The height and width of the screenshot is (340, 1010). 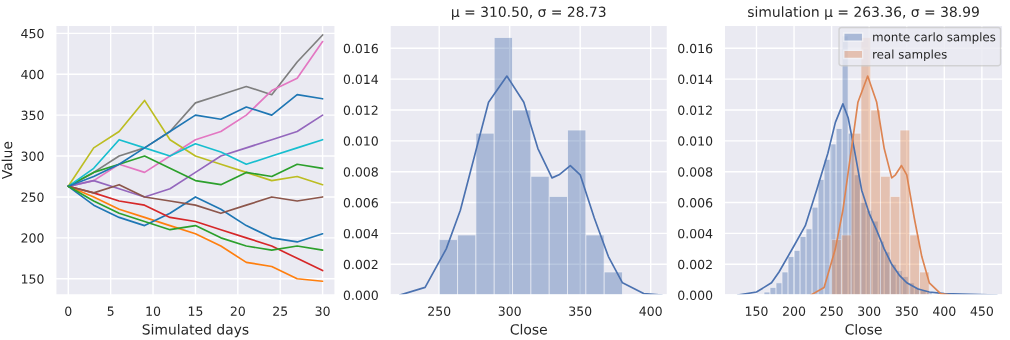 I want to click on legend-label: real samples, so click(x=910, y=55).